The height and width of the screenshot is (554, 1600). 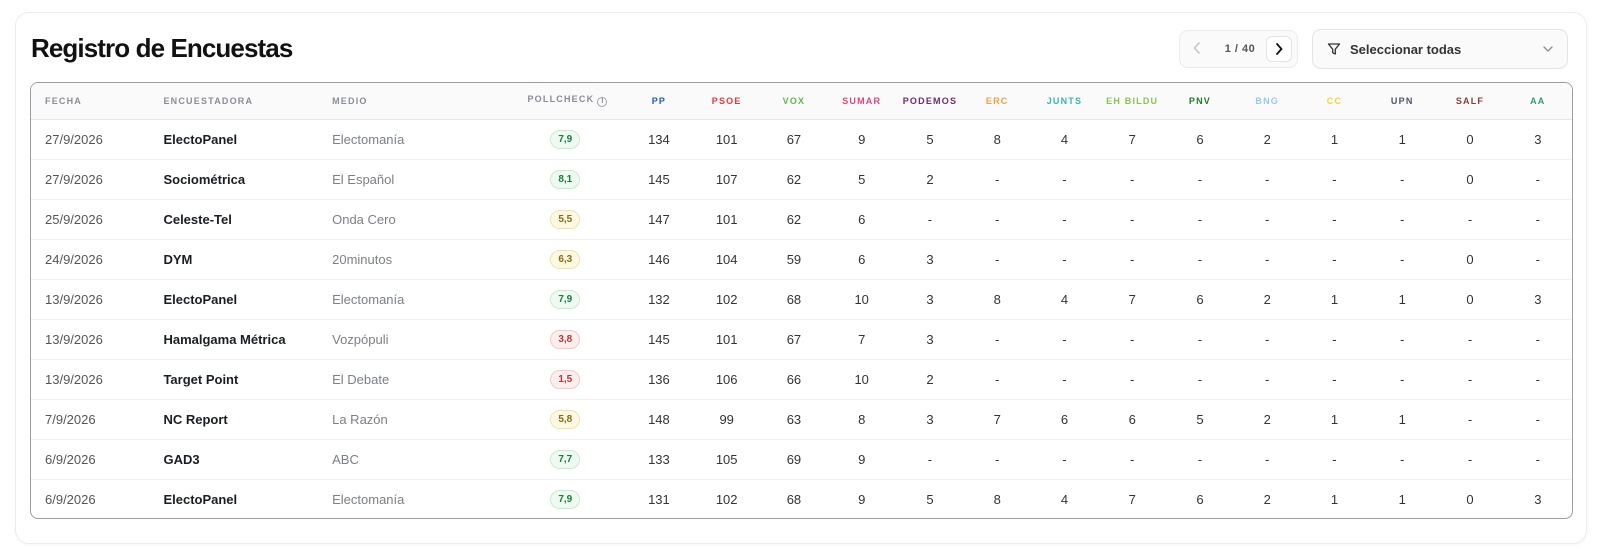 What do you see at coordinates (397, 178) in the screenshot?
I see `cell-medio: El Español` at bounding box center [397, 178].